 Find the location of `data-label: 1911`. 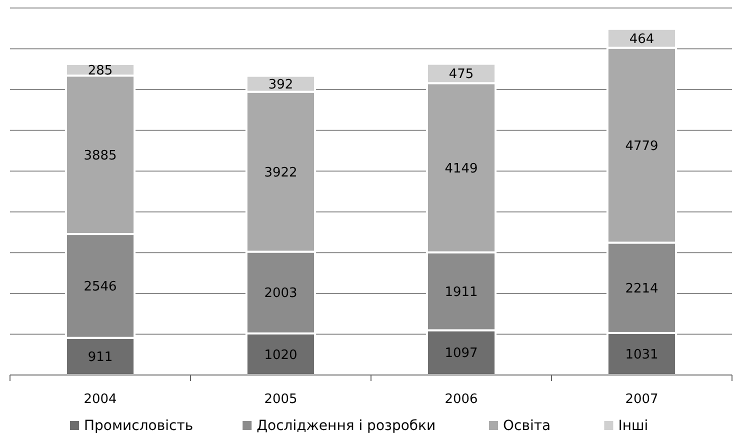

data-label: 1911 is located at coordinates (461, 292).